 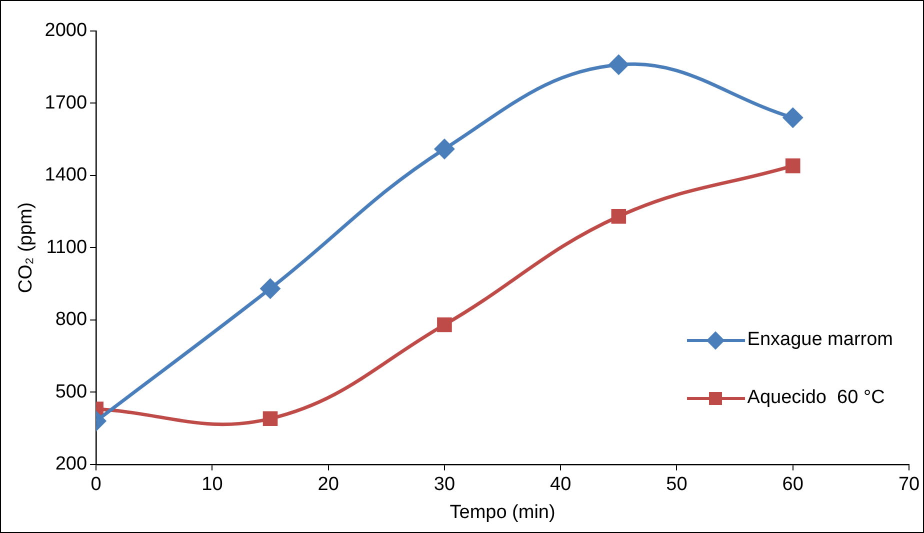 I want to click on x-tick-label: 50, so click(x=677, y=485).